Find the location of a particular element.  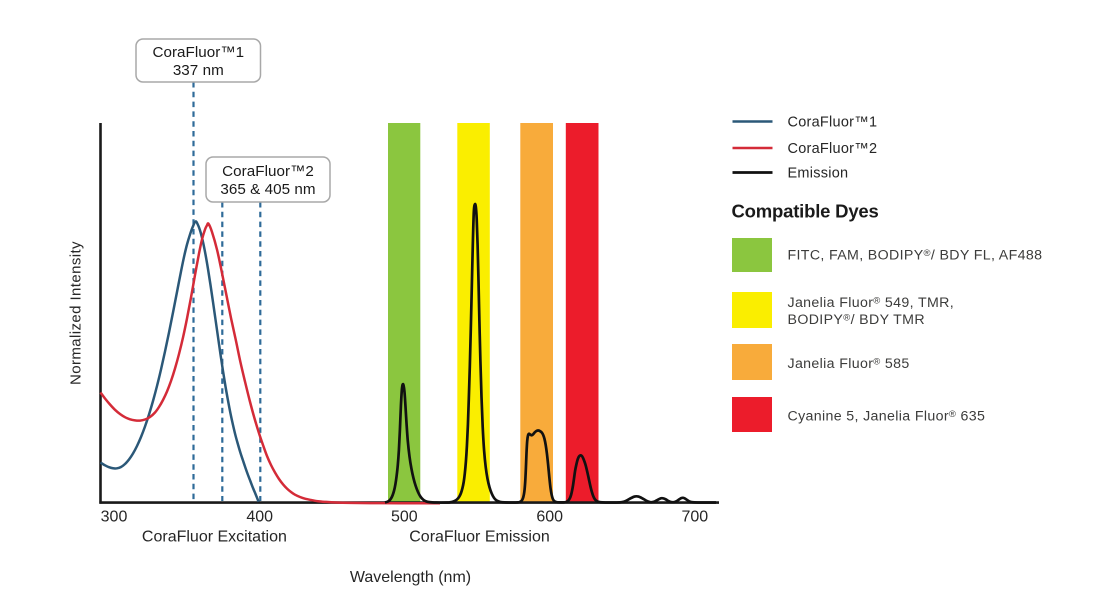

svg-text: 300 is located at coordinates (114, 517).